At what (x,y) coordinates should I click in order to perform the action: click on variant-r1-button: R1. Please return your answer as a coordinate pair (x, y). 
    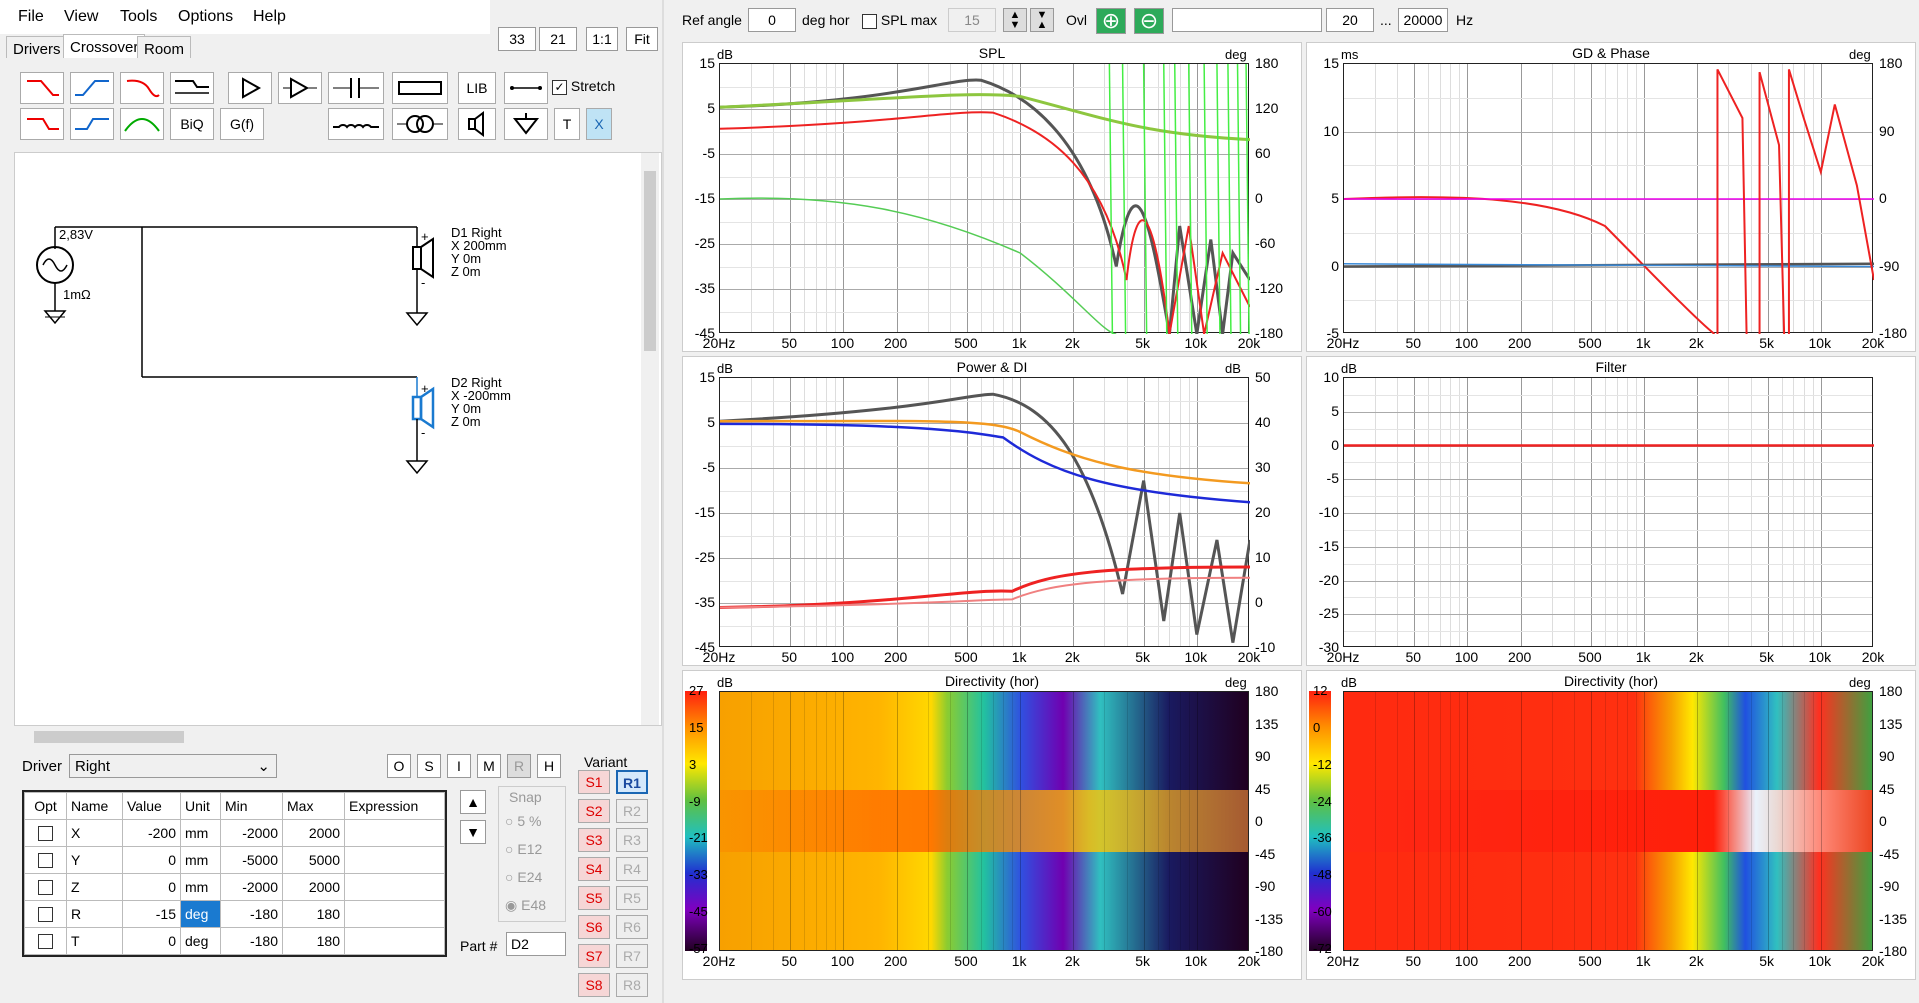
    Looking at the image, I should click on (632, 782).